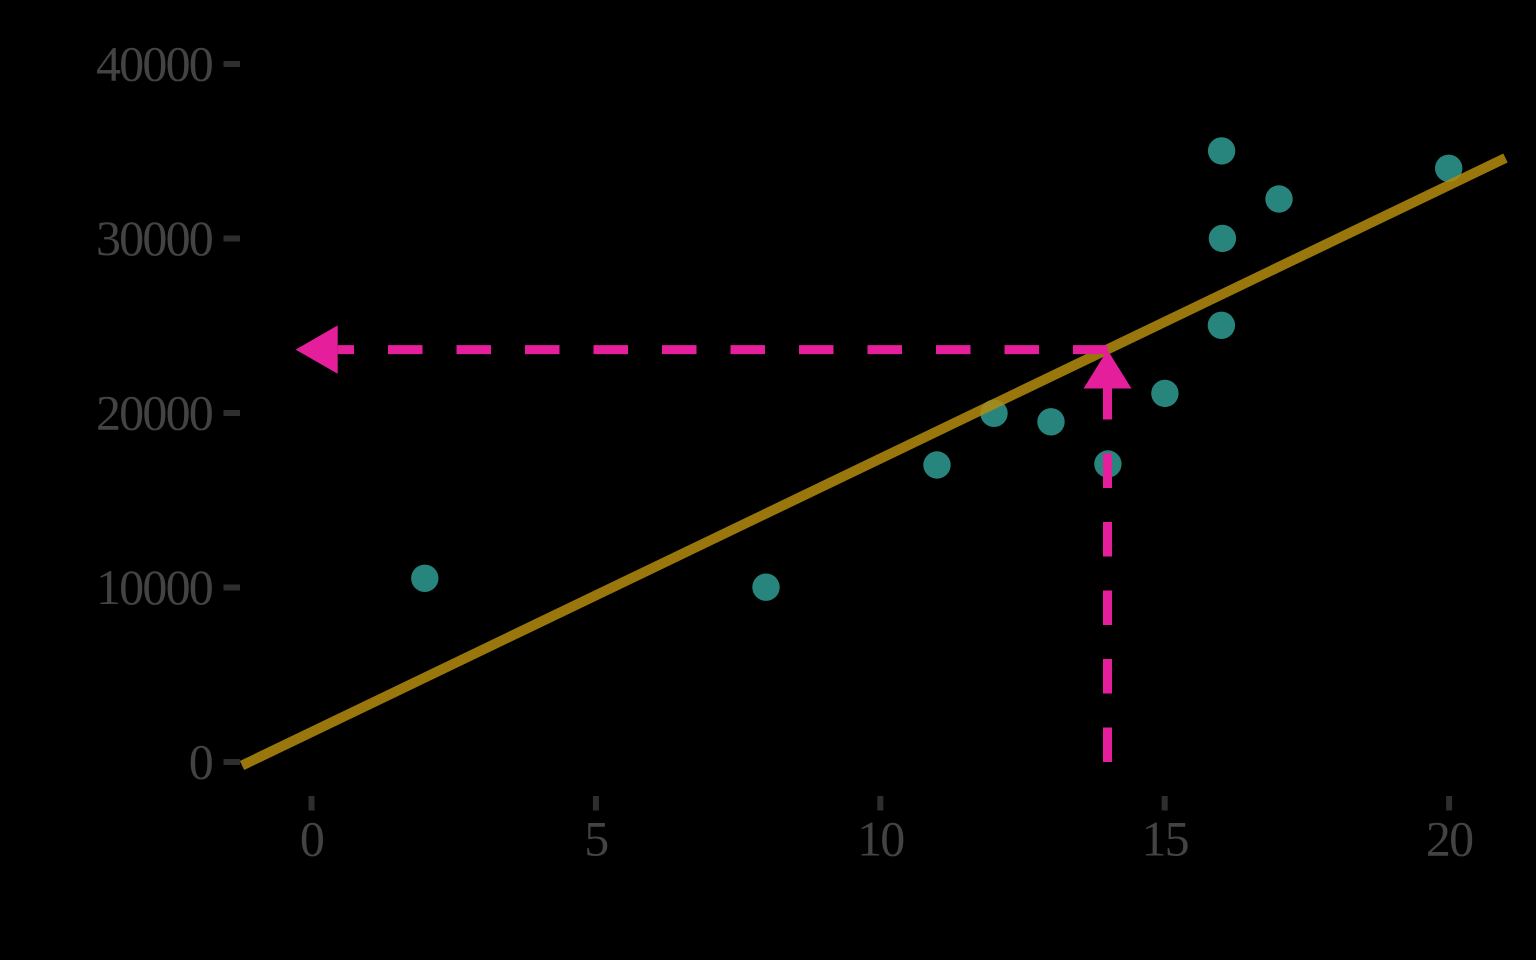 This screenshot has width=1536, height=960. What do you see at coordinates (154, 63) in the screenshot?
I see `svg-text: 40000` at bounding box center [154, 63].